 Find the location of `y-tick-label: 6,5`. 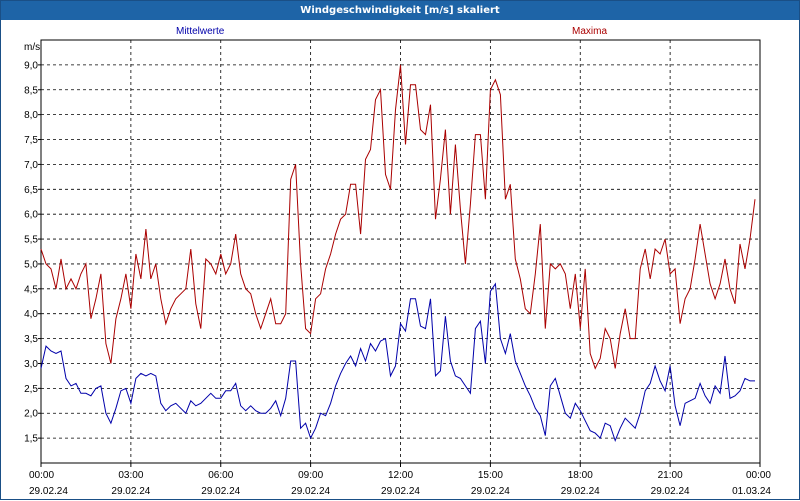

y-tick-label: 6,5 is located at coordinates (31, 190).